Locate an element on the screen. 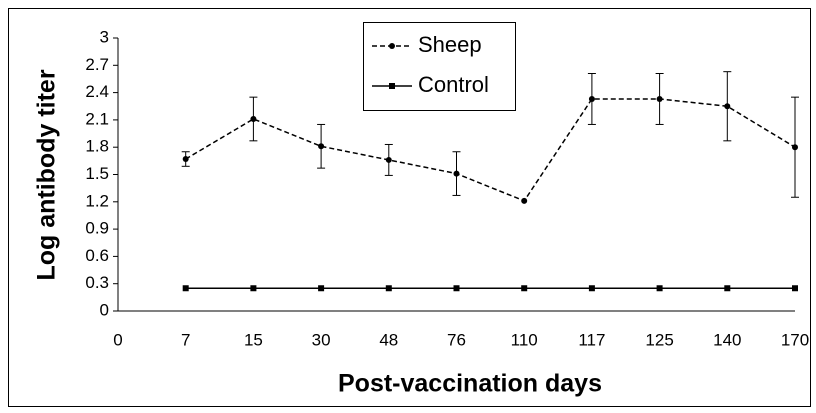  x-axis-title: Post-vaccination days is located at coordinates (470, 384).